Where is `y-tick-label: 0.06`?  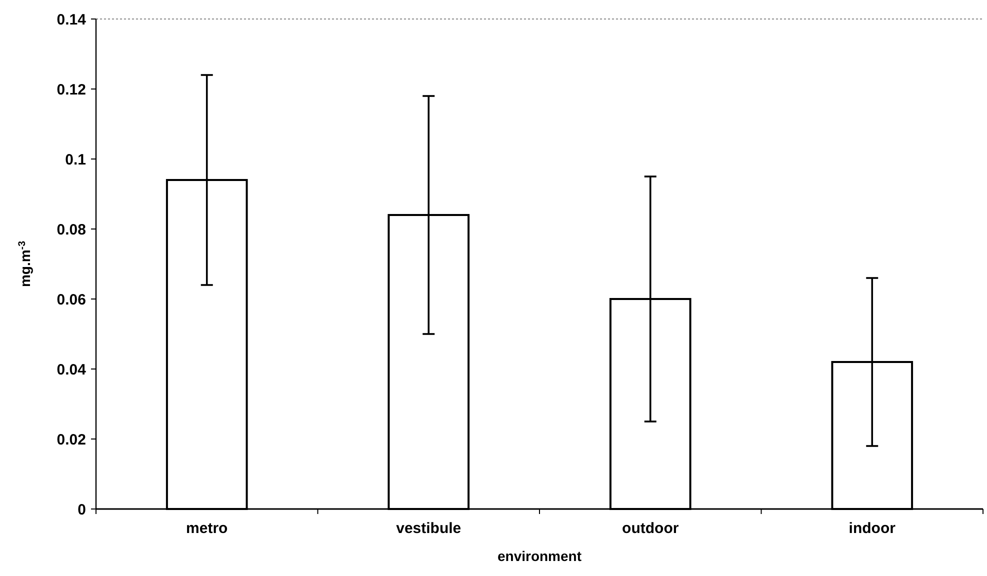
y-tick-label: 0.06 is located at coordinates (71, 299).